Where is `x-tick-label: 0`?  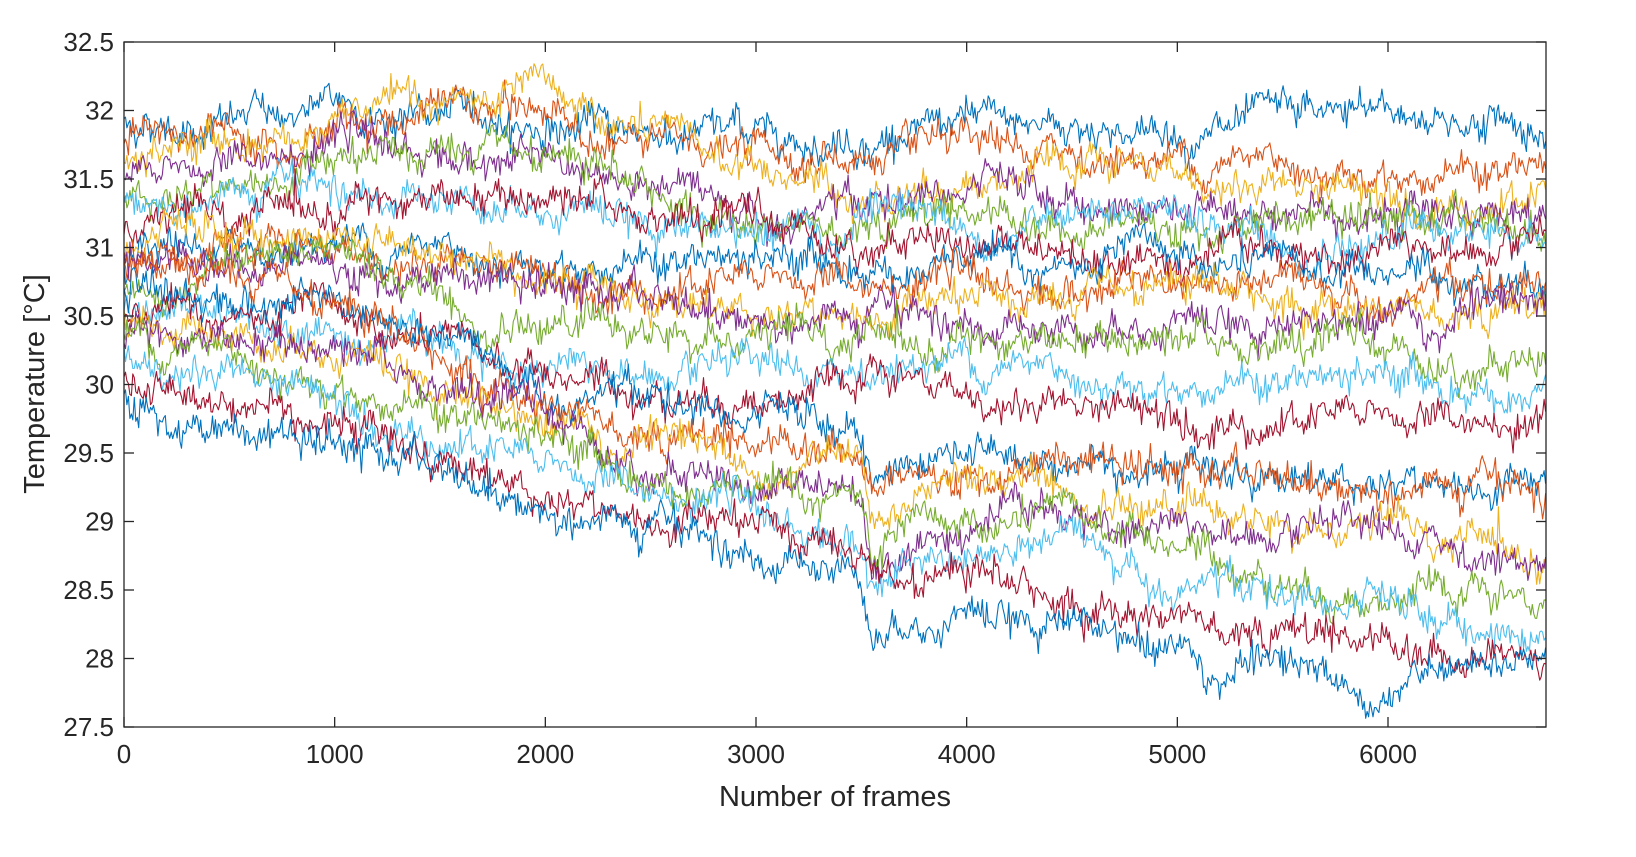 x-tick-label: 0 is located at coordinates (124, 754).